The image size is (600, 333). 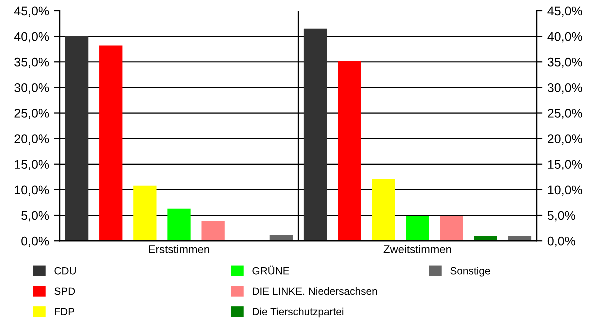 What do you see at coordinates (32, 165) in the screenshot?
I see `y-tick-label: 15,0%` at bounding box center [32, 165].